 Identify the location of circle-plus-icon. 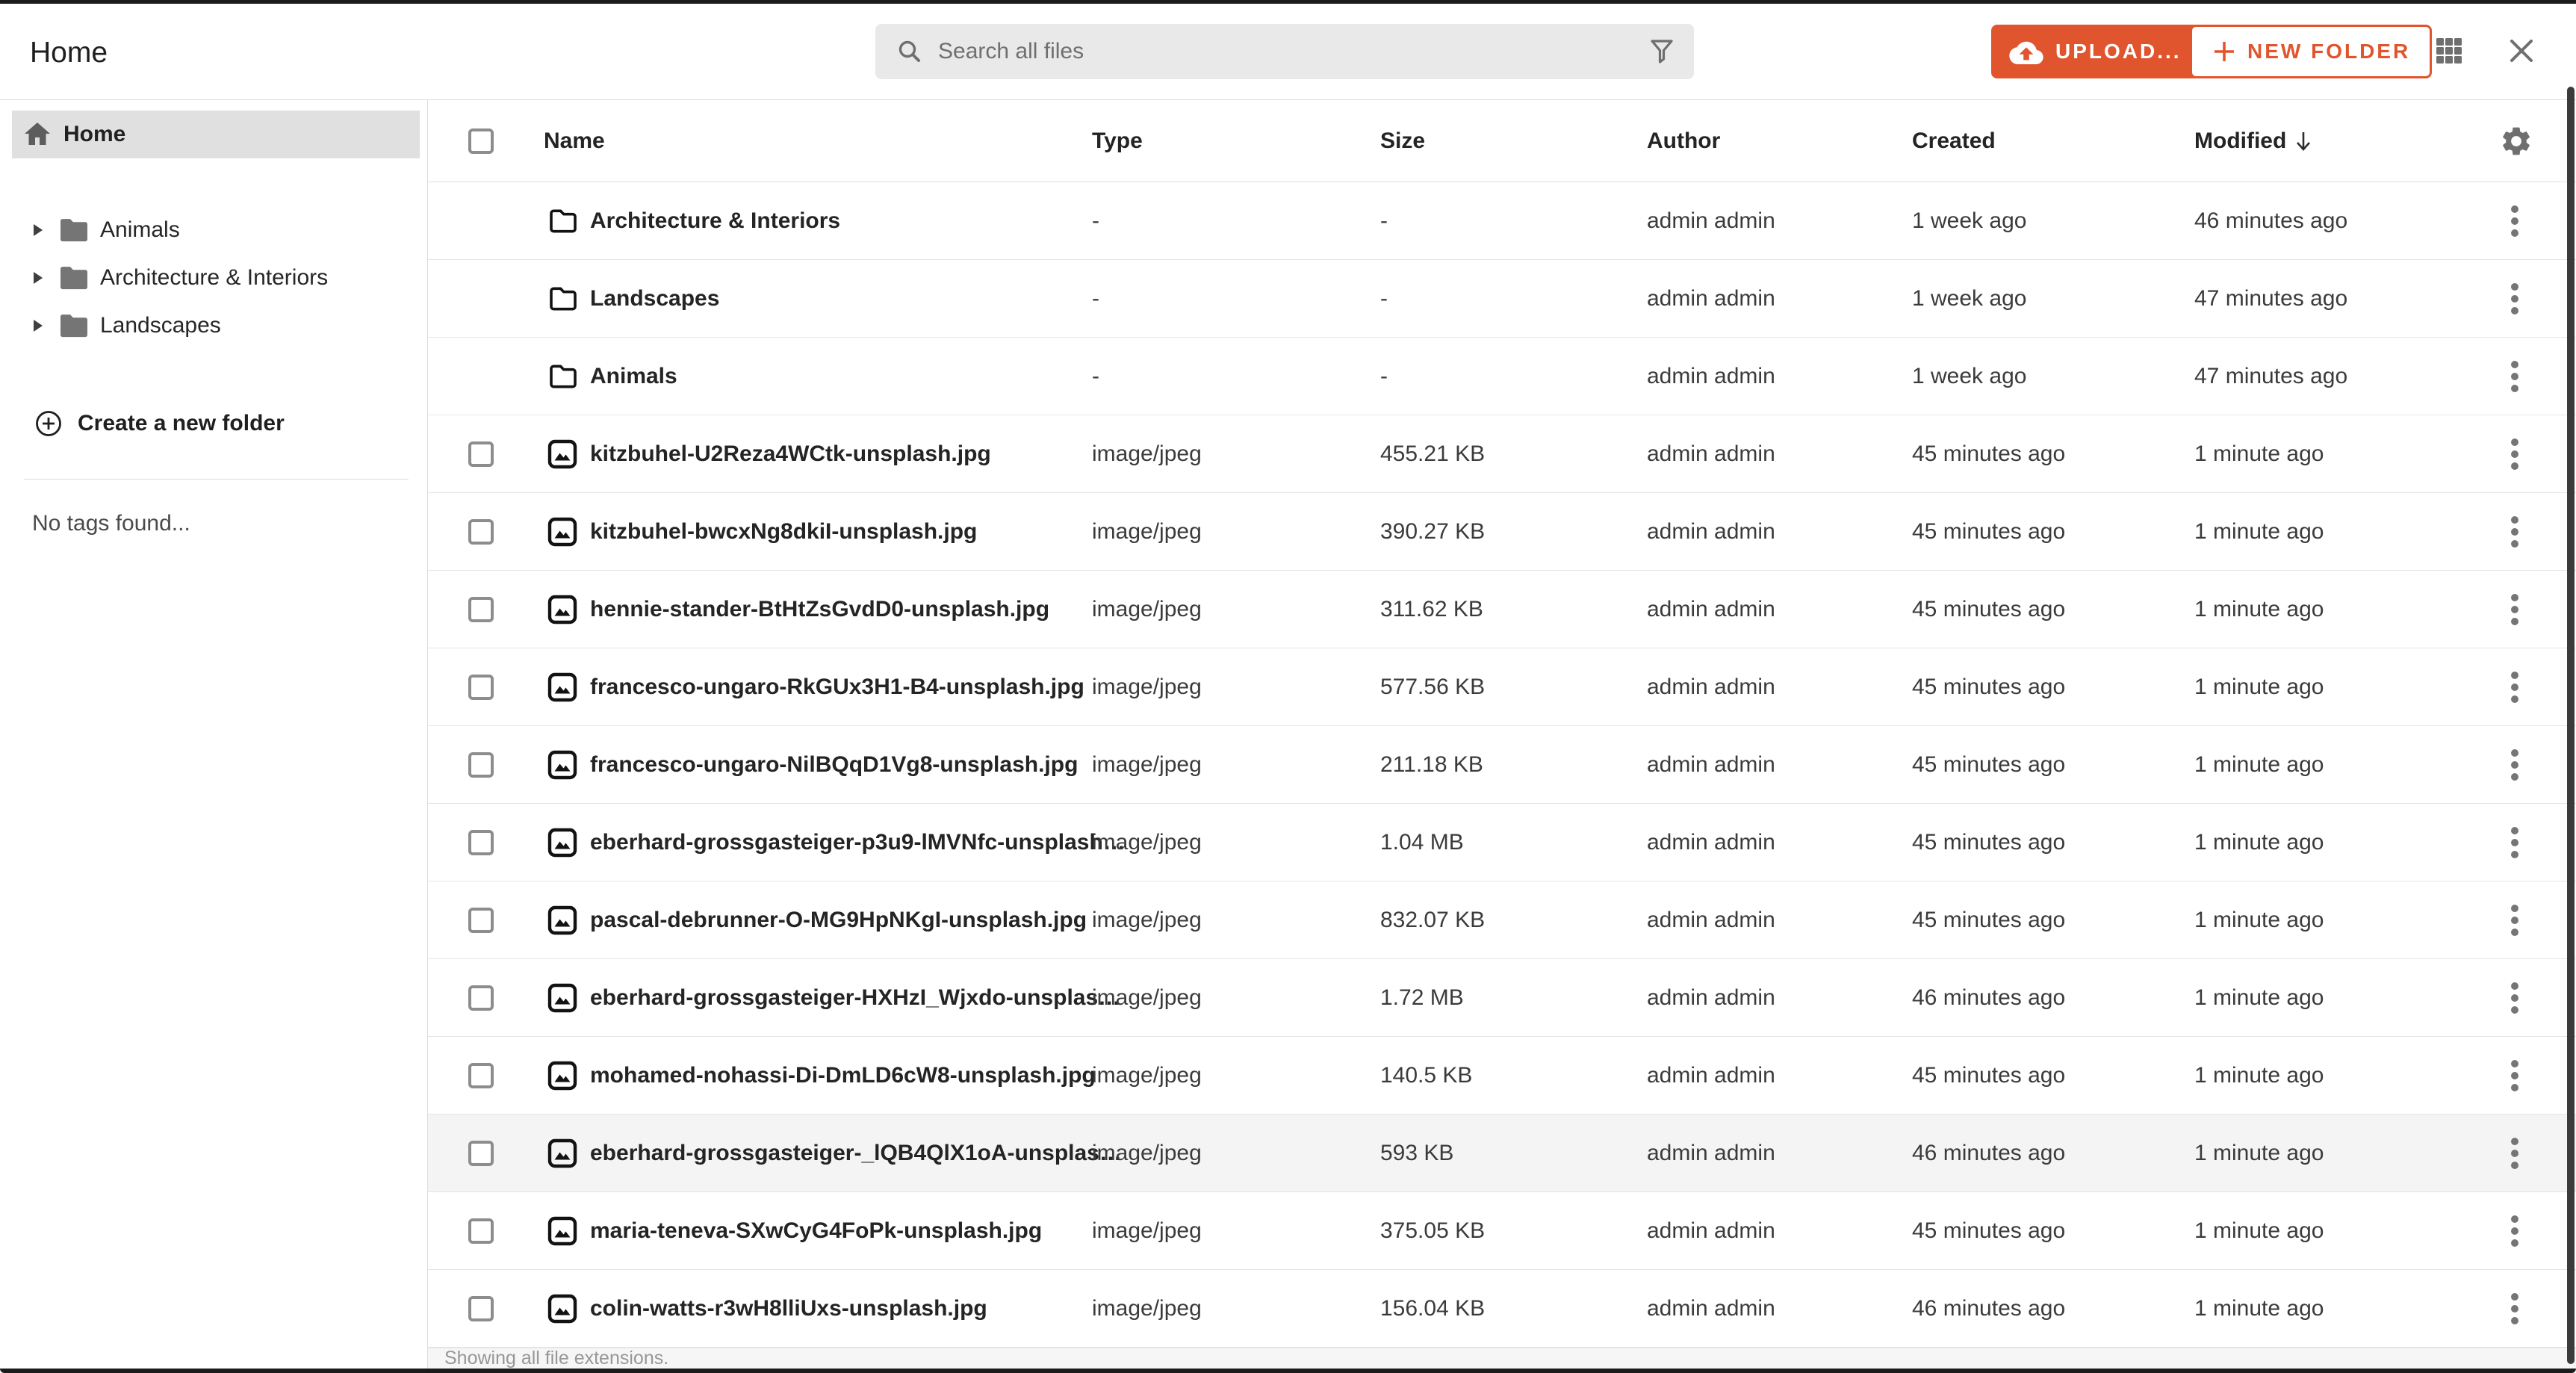
(48, 423).